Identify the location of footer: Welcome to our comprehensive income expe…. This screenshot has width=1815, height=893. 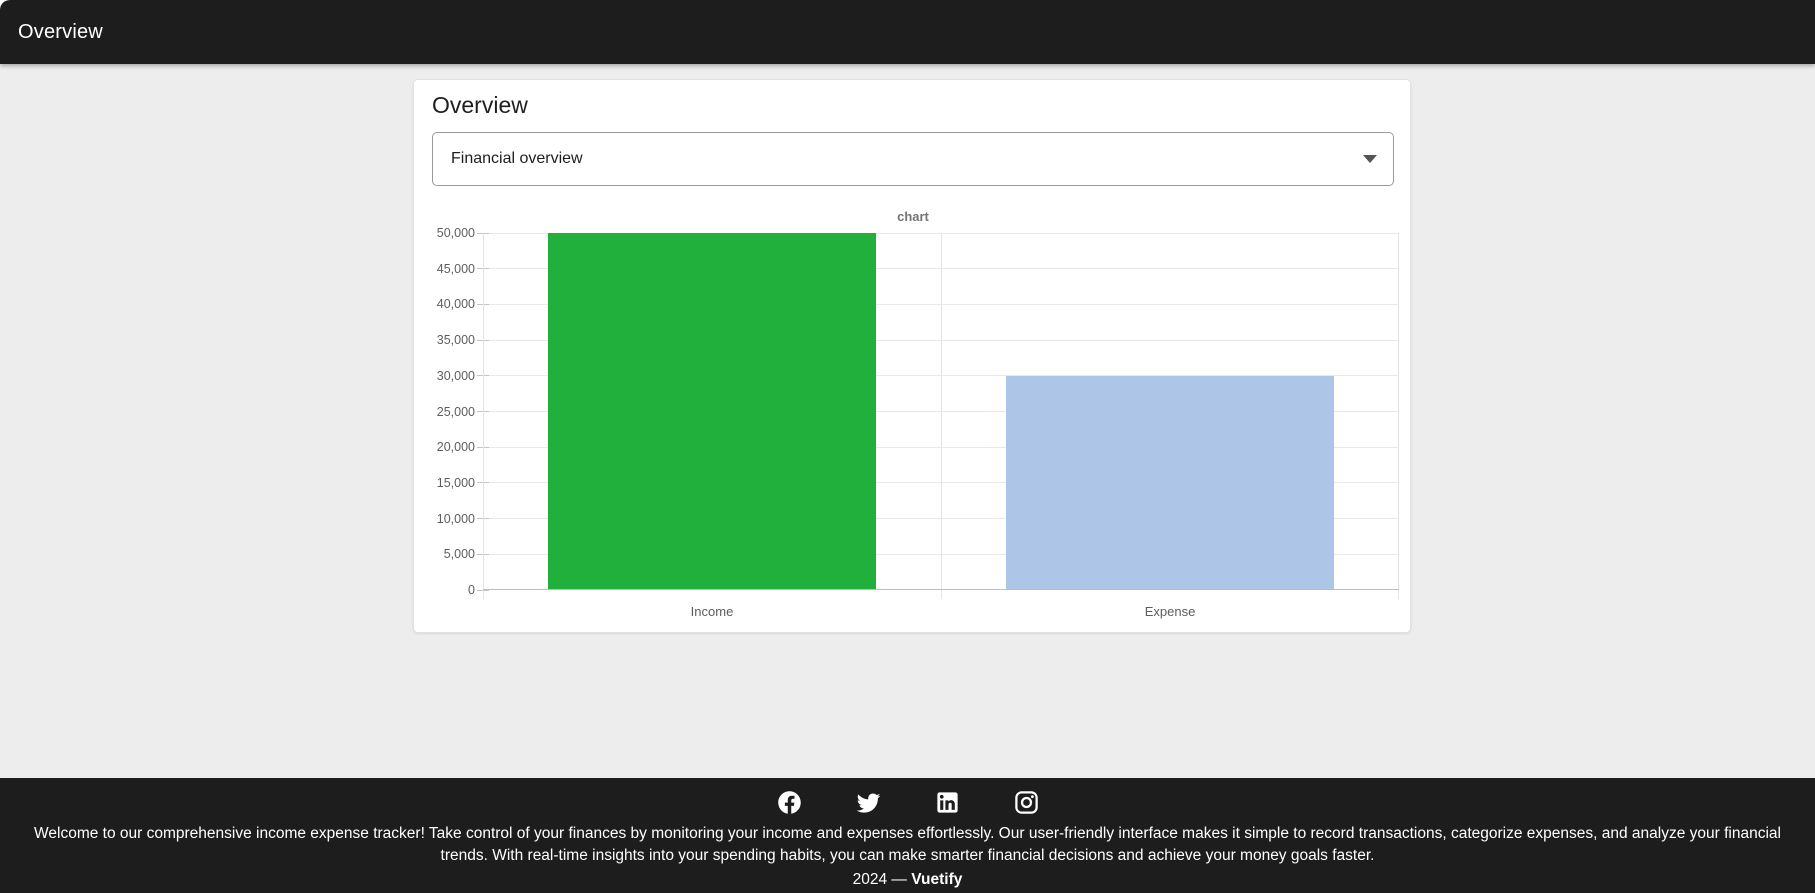
(907, 835).